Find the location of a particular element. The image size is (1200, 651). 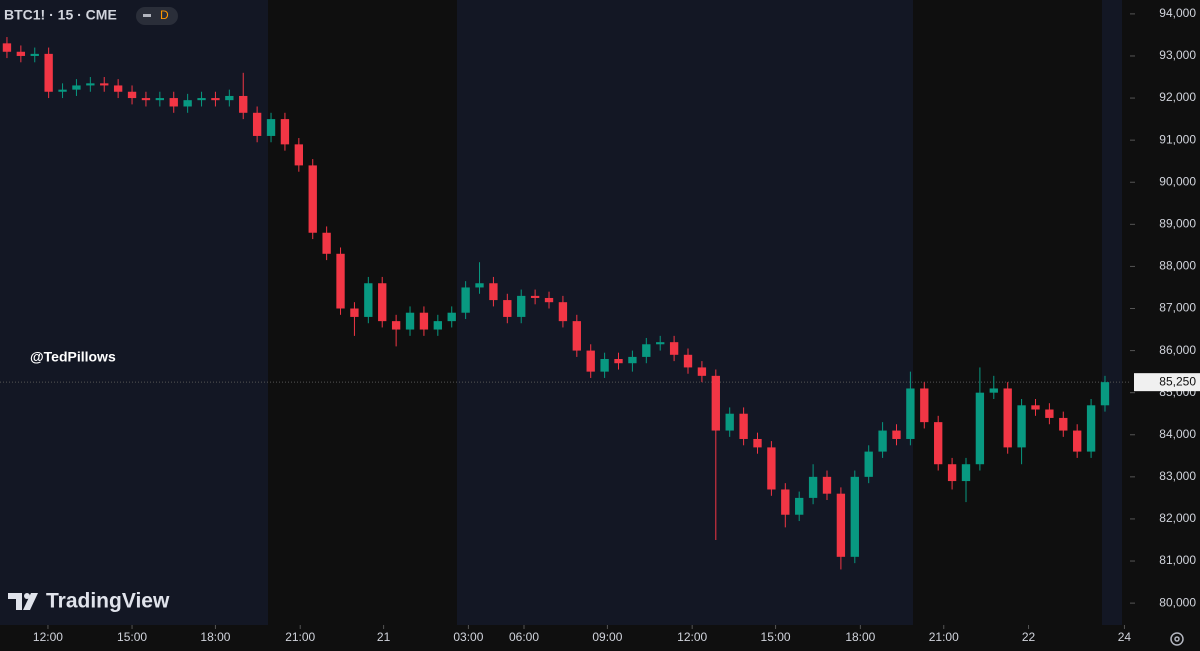

y-tick-label: 93,000 is located at coordinates (1177, 55).